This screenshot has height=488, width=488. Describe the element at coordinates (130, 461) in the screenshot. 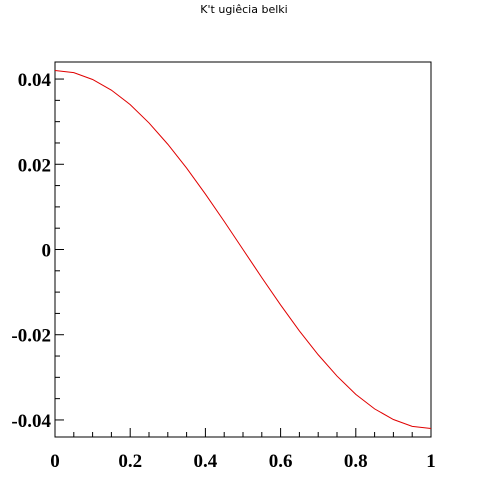

I see `x-tick-label: 0.2` at that location.